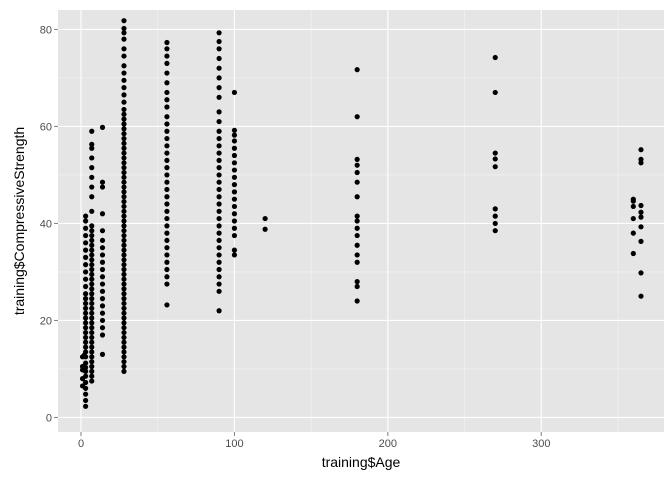 The width and height of the screenshot is (672, 480). I want to click on y-tick-label: 60, so click(46, 127).